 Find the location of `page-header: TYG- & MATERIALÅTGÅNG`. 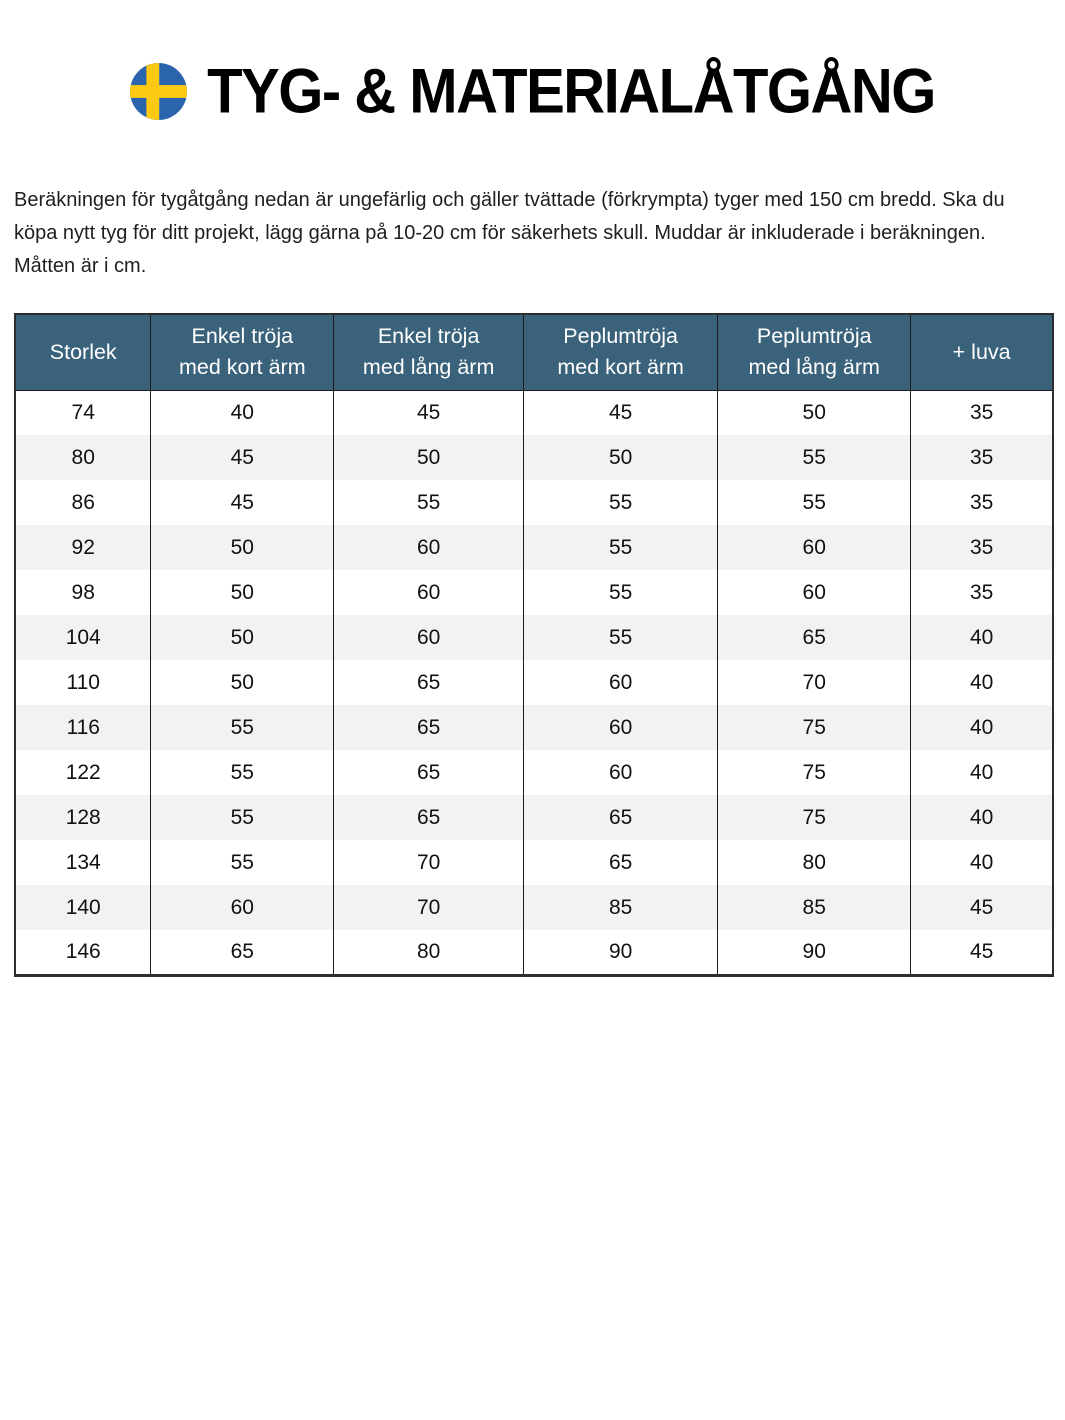

page-header: TYG- & MATERIALÅTGÅNG is located at coordinates (532, 65).